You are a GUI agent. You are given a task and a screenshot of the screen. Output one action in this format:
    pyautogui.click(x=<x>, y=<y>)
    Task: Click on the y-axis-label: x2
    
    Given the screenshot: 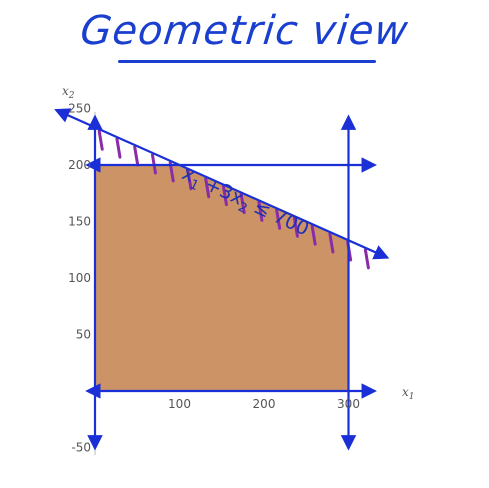 What is the action you would take?
    pyautogui.click(x=68, y=92)
    